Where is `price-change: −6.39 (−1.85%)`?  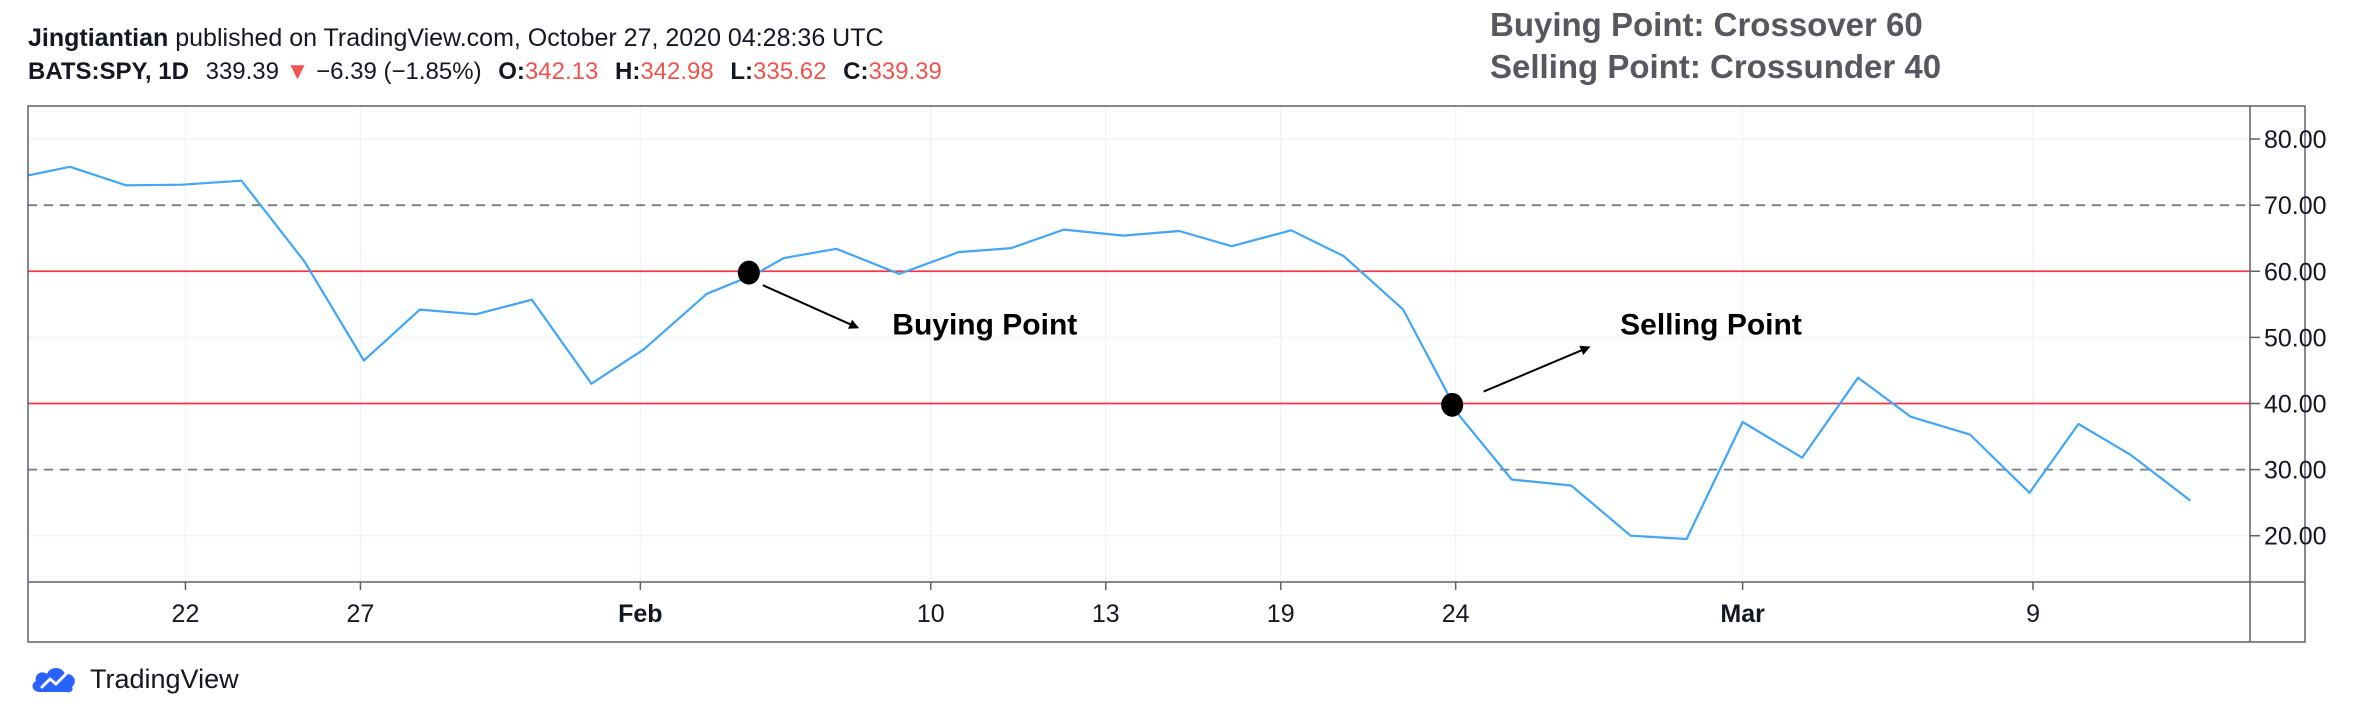
price-change: −6.39 (−1.85%) is located at coordinates (399, 71).